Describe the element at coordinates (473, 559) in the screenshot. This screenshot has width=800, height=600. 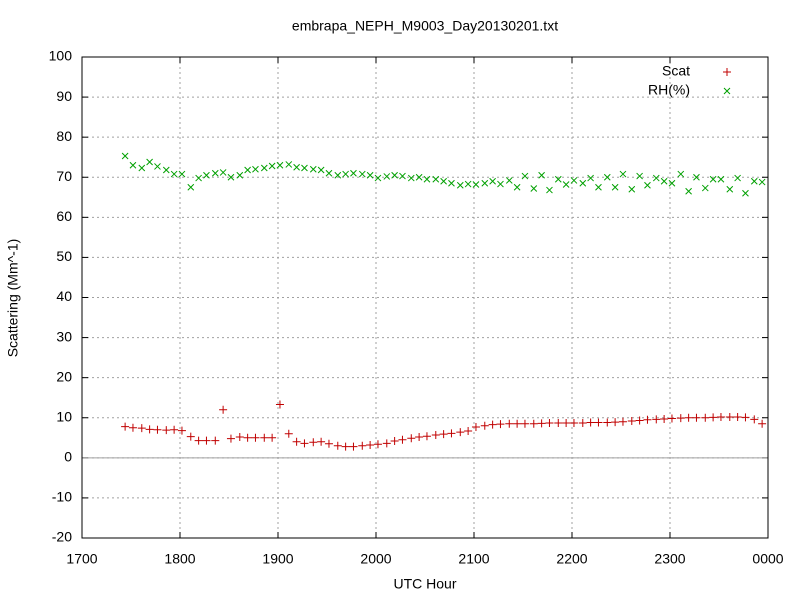
I see `x-tick-label: 2100` at that location.